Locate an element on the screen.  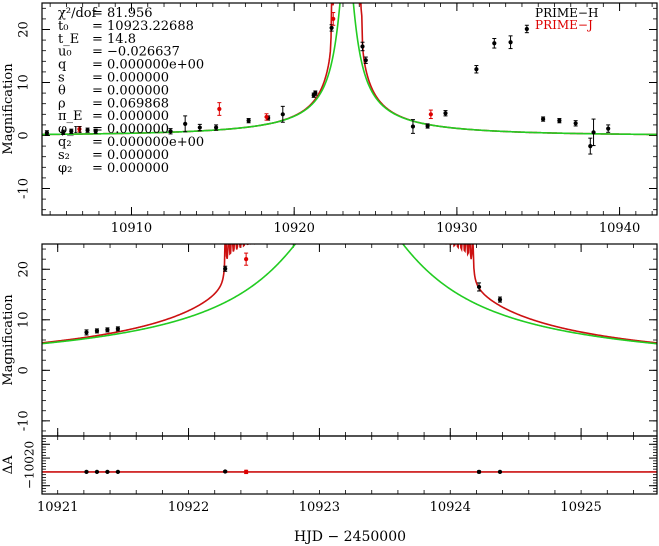
param-label: φ_π is located at coordinates (70, 129).